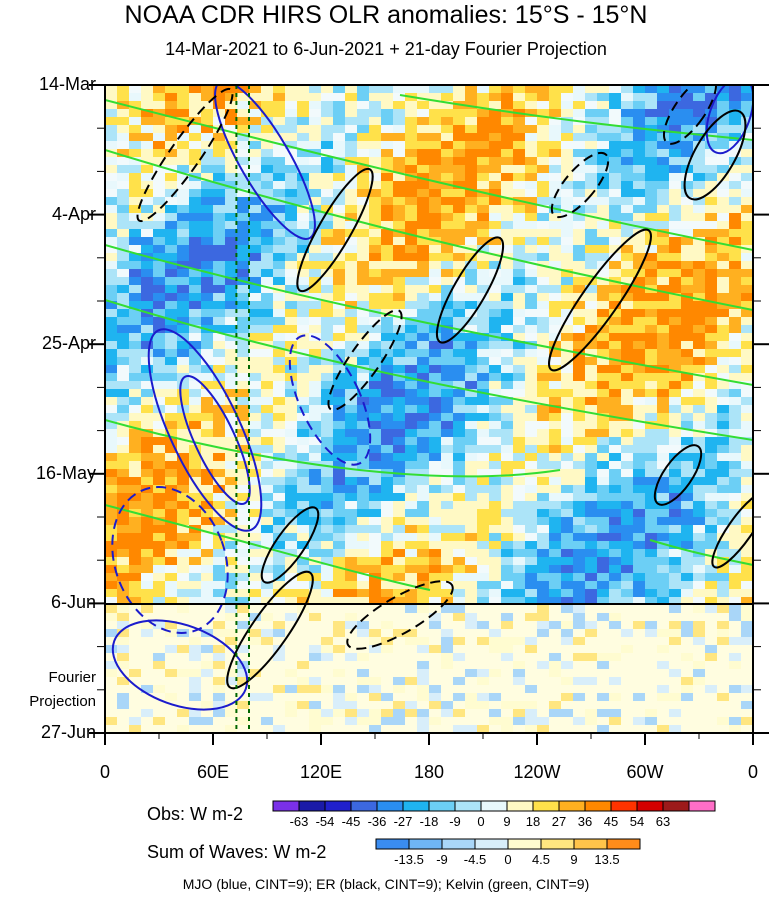  What do you see at coordinates (559, 821) in the screenshot?
I see `obs-colorbar-label: 27` at bounding box center [559, 821].